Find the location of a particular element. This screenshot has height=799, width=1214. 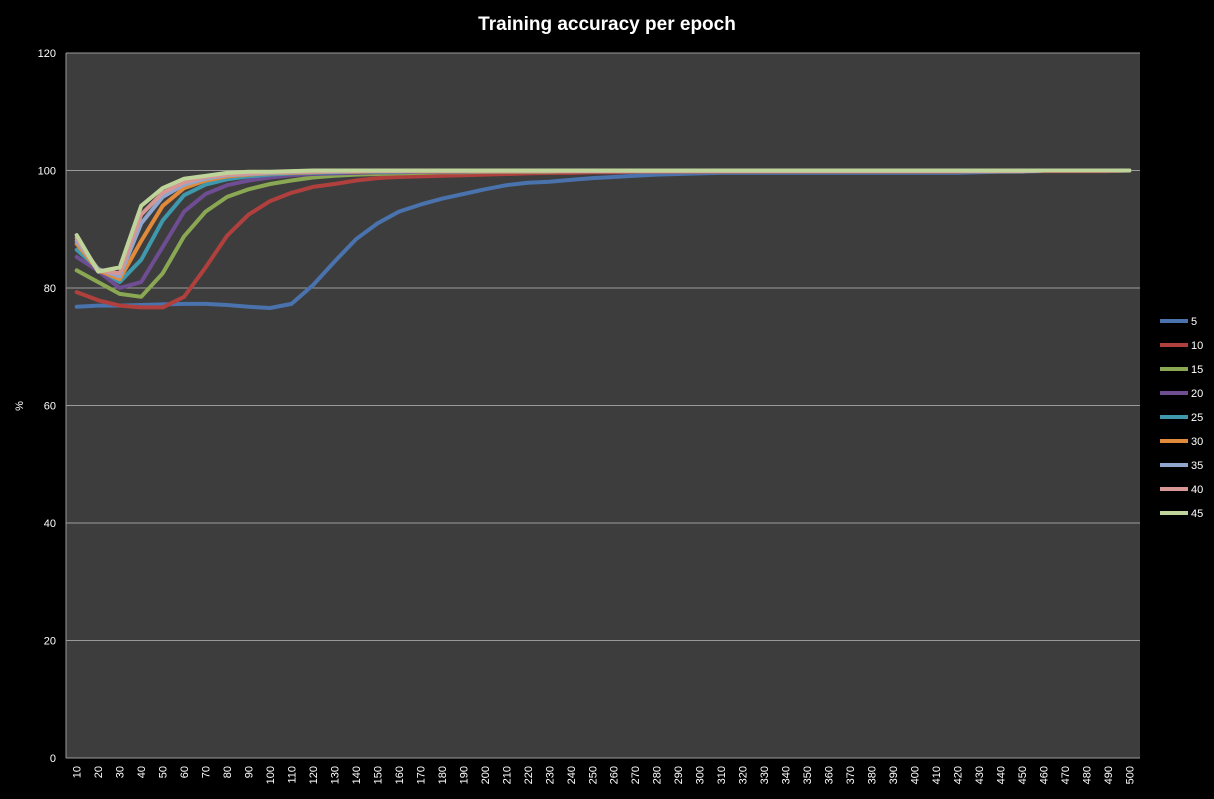

x-tick-label: 10 is located at coordinates (78, 772).